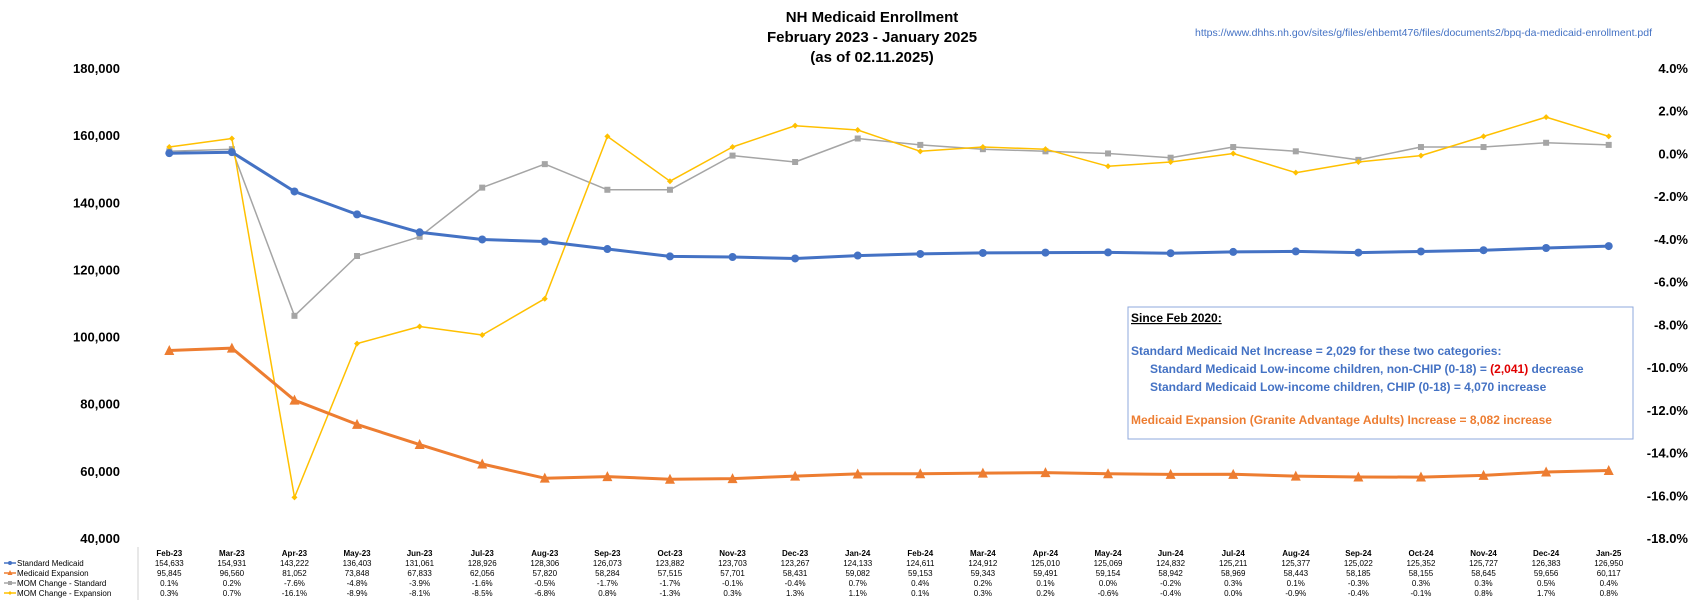 Image resolution: width=1705 pixels, height=605 pixels. I want to click on table-cell: 125,352, so click(1420, 563).